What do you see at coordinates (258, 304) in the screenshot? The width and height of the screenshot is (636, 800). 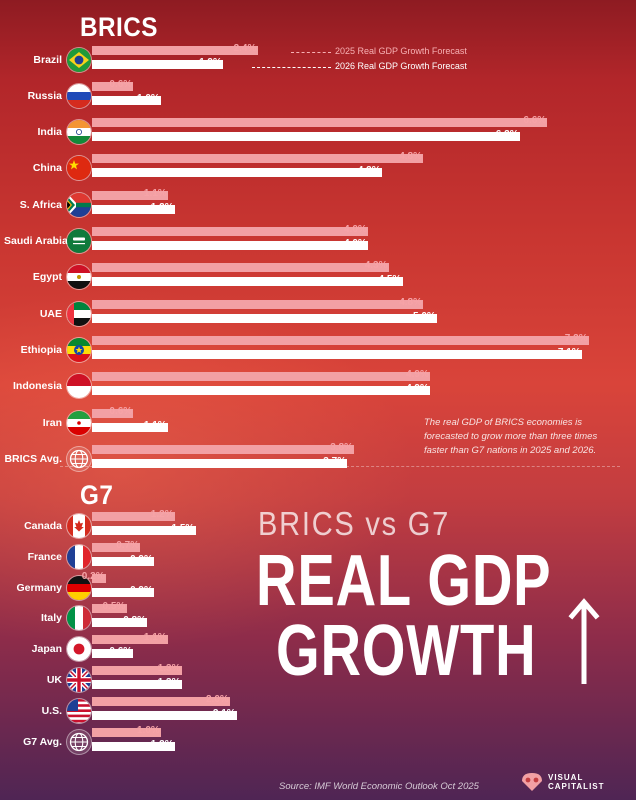 I see `bar-2025-uae` at bounding box center [258, 304].